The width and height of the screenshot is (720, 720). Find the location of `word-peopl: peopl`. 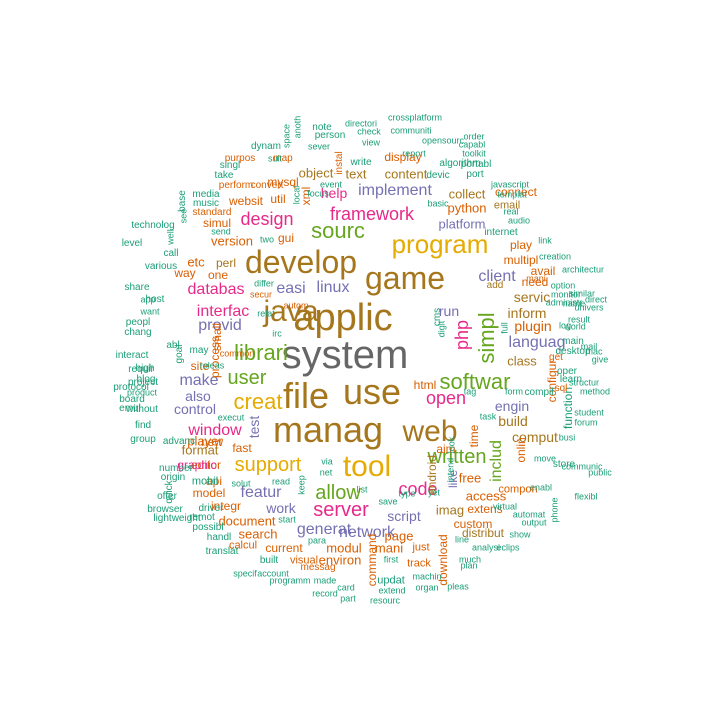

word-peopl: peopl is located at coordinates (138, 322).